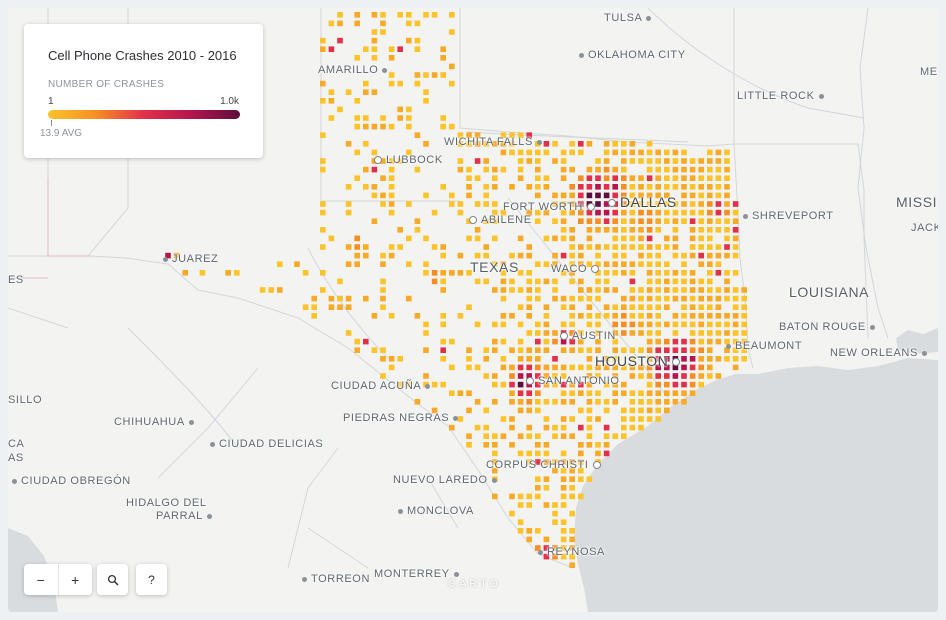  Describe the element at coordinates (829, 327) in the screenshot. I see `label-baton-rouge: BATON ROUGE` at that location.